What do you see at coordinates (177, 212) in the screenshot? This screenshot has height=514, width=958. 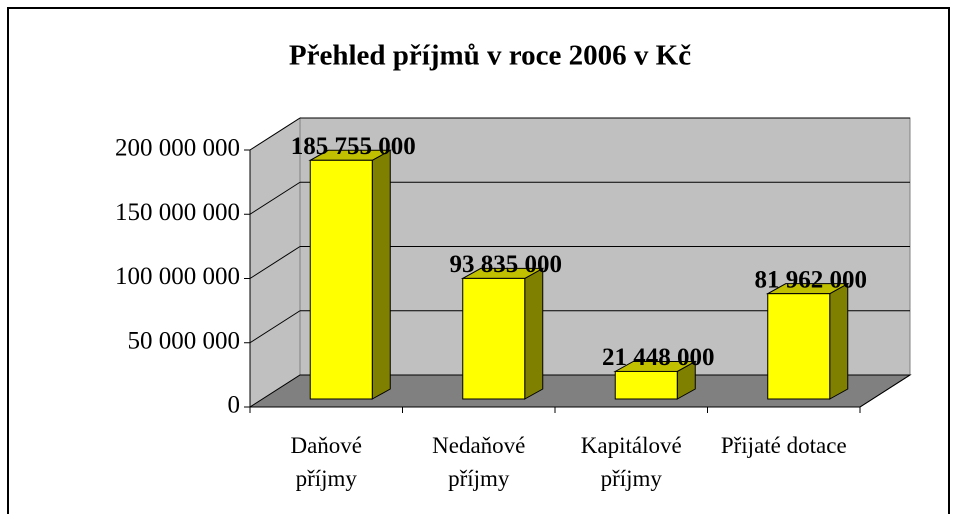 I see `y-tick-label: 150 000 000` at bounding box center [177, 212].